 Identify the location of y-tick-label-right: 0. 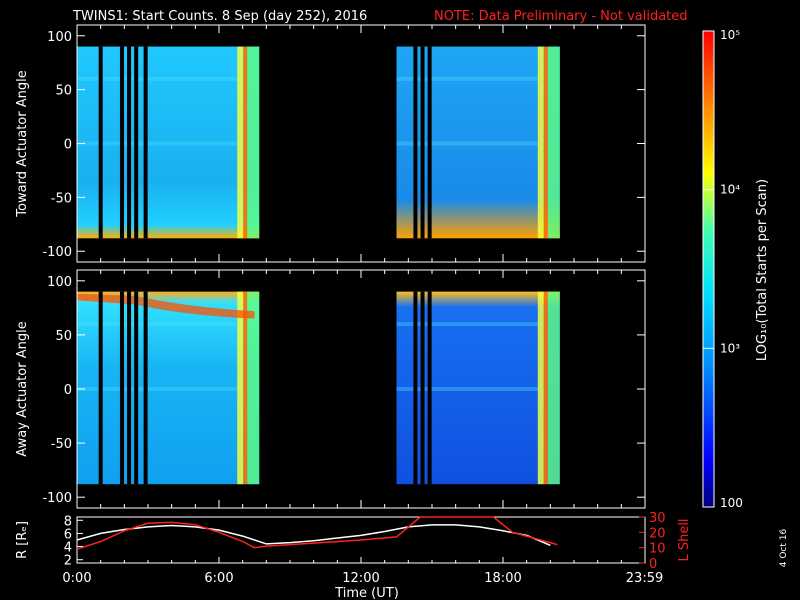
(653, 564).